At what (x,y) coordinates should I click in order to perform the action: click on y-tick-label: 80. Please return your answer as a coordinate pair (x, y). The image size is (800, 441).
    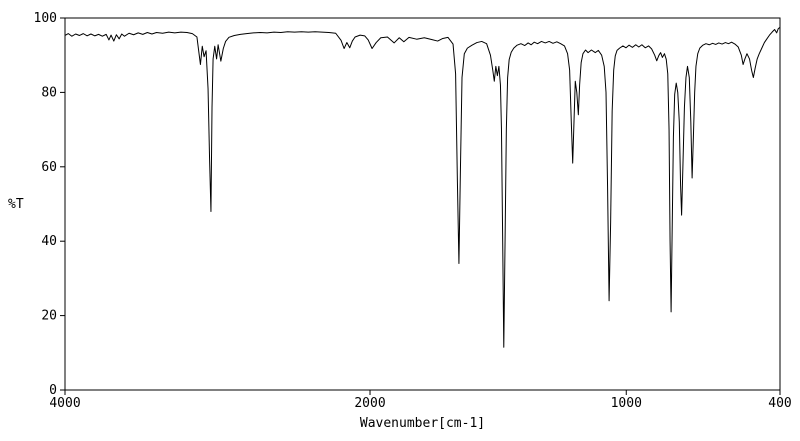
    Looking at the image, I should click on (49, 92).